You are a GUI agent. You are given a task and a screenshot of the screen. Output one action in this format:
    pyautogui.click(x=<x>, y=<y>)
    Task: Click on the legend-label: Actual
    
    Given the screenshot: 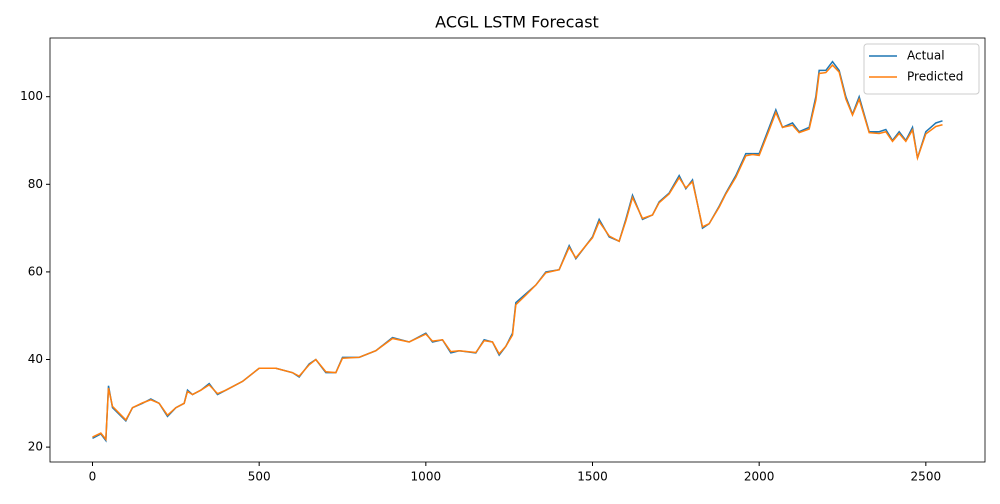 What is the action you would take?
    pyautogui.click(x=926, y=56)
    